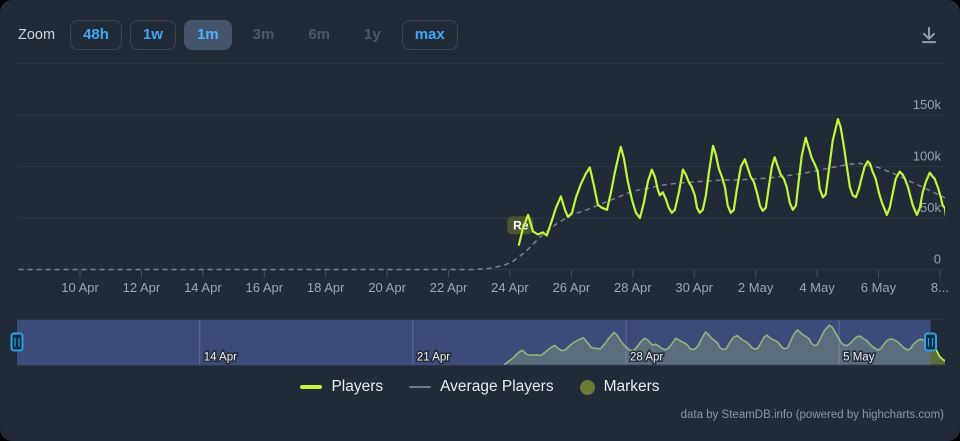  I want to click on zoom-button-1y: 1y, so click(372, 35).